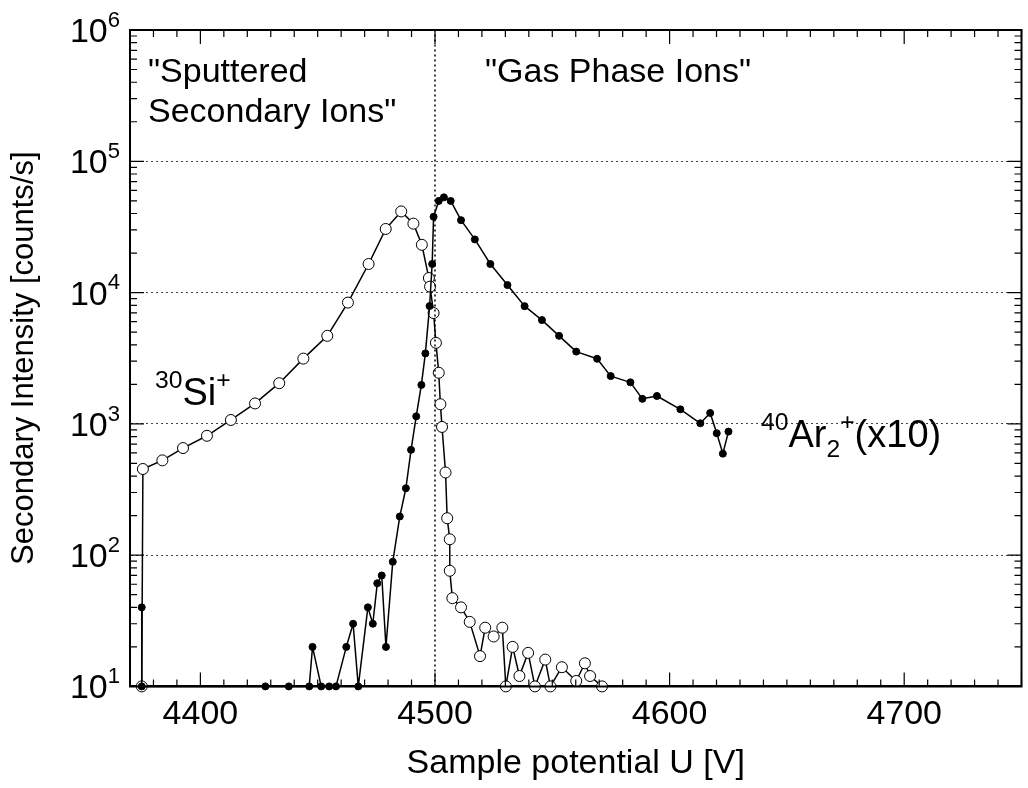 This screenshot has width=1028, height=788. I want to click on x-tick-label: 4600, so click(669, 712).